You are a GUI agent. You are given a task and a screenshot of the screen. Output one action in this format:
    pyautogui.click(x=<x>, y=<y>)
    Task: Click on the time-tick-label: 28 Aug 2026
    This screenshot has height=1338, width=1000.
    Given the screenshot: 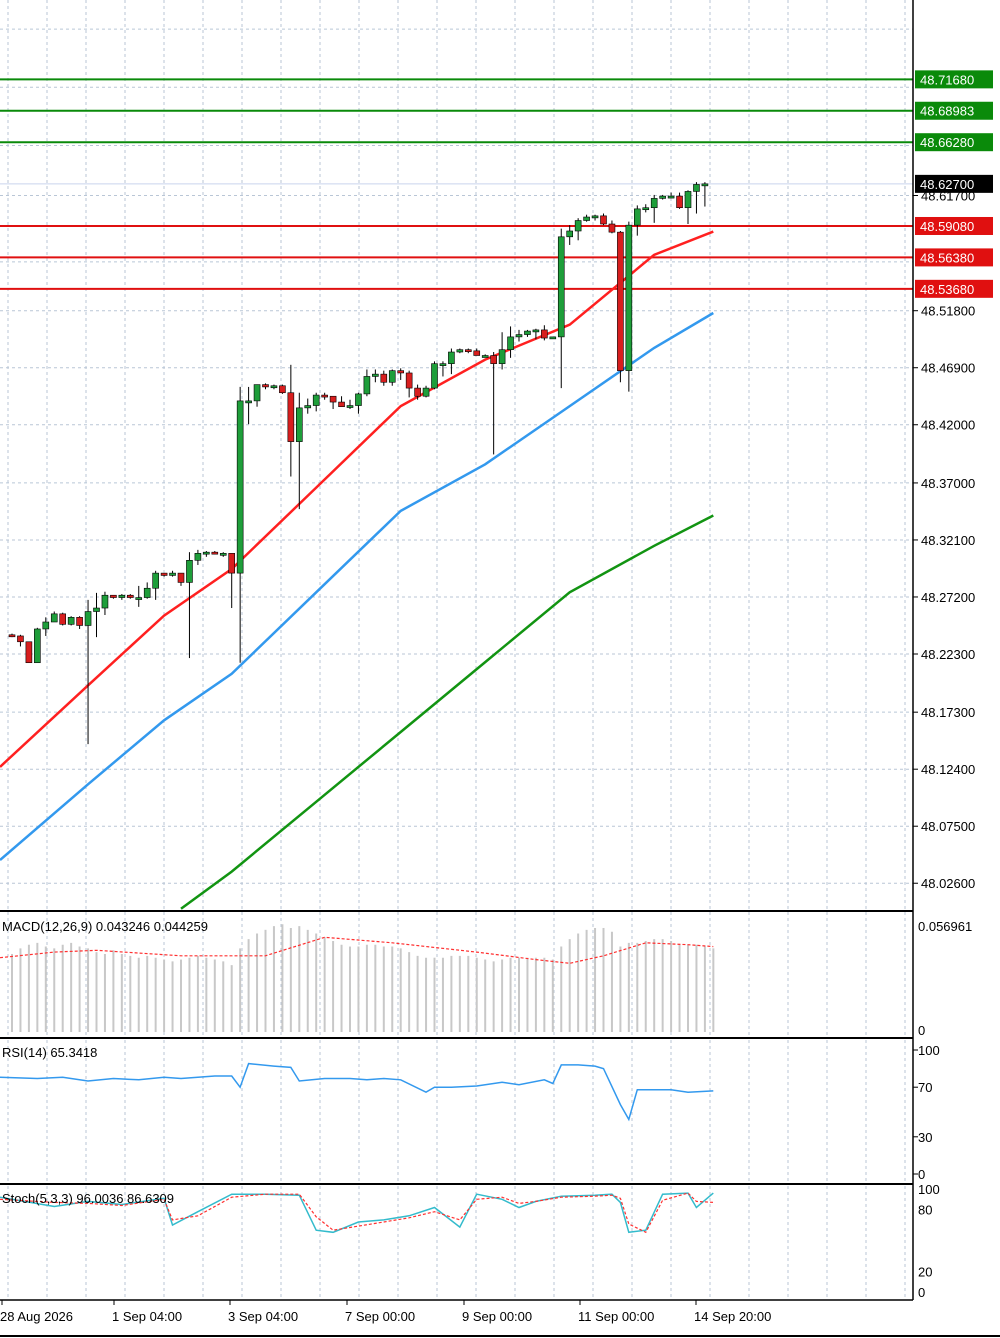 What is the action you would take?
    pyautogui.click(x=36, y=1316)
    